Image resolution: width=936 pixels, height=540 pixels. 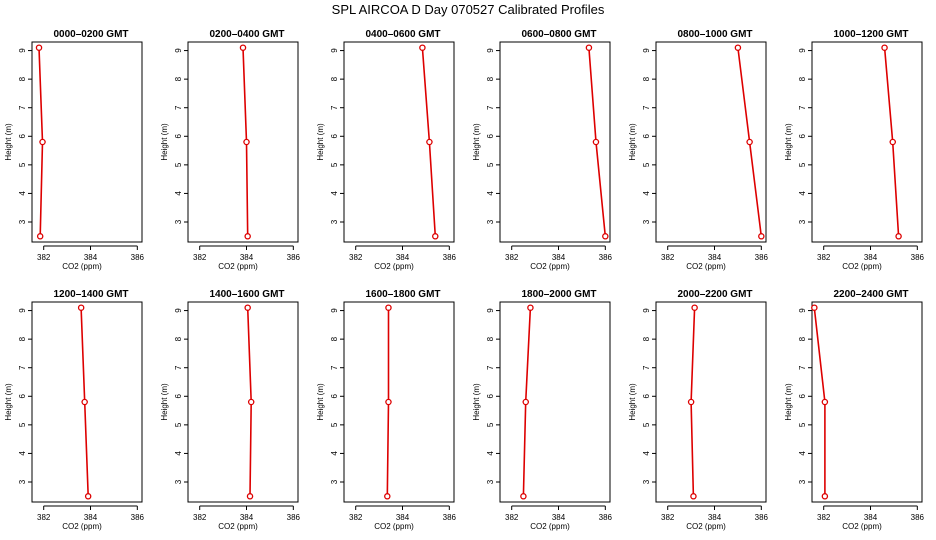 What do you see at coordinates (558, 294) in the screenshot?
I see `panel-title: 1800–2000 GMT` at bounding box center [558, 294].